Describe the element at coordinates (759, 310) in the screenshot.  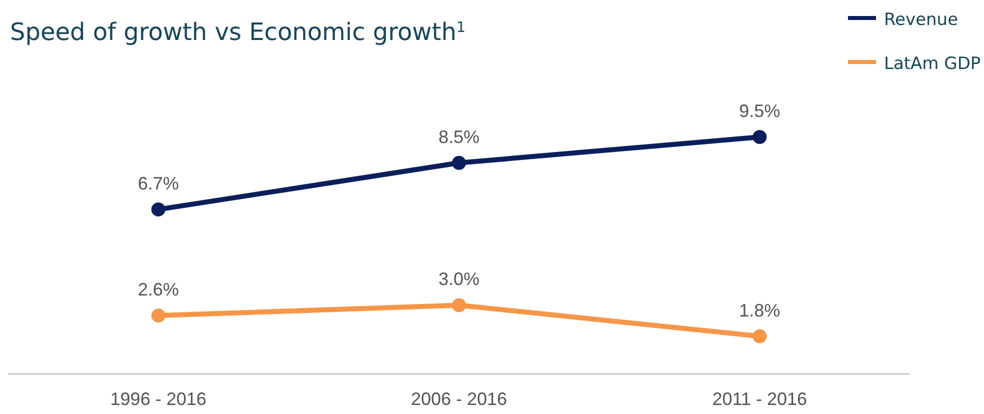
I see `data-label: 1.8%` at that location.